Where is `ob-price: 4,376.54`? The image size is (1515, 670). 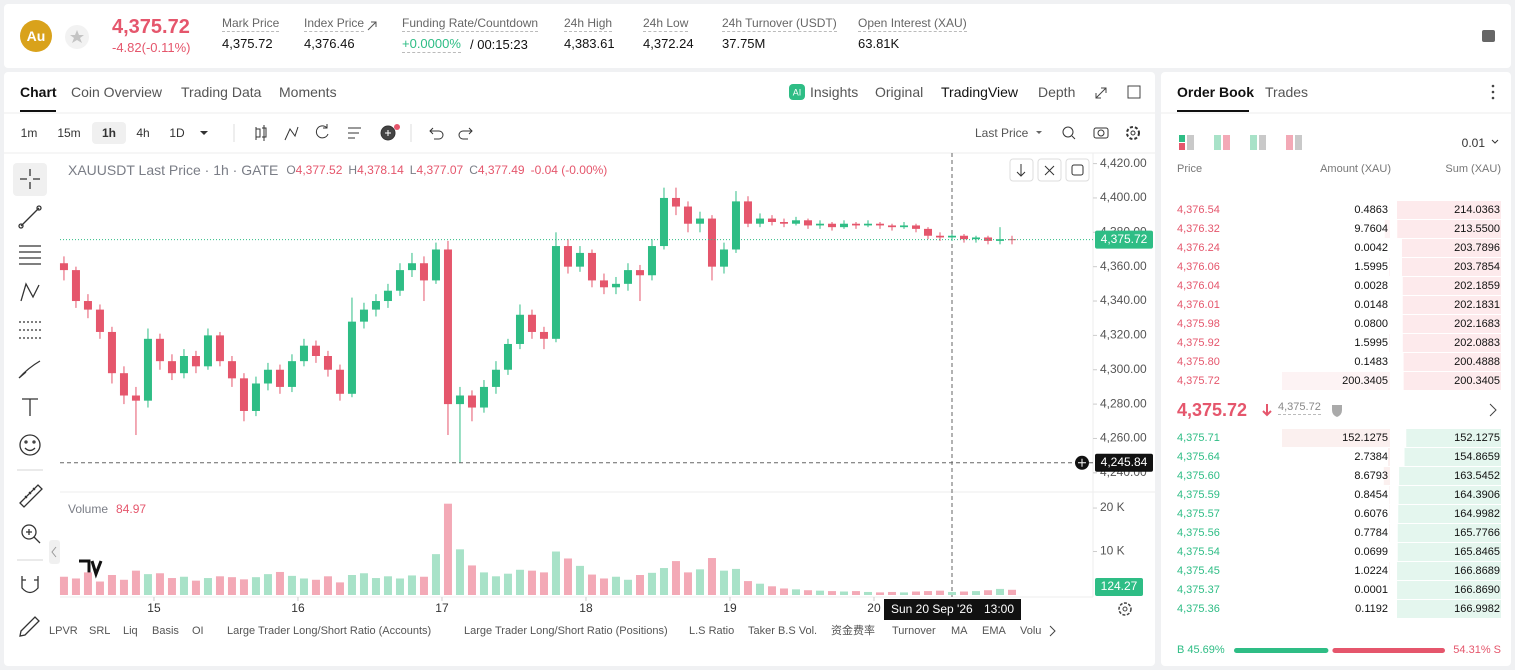
ob-price: 4,376.54 is located at coordinates (1198, 210).